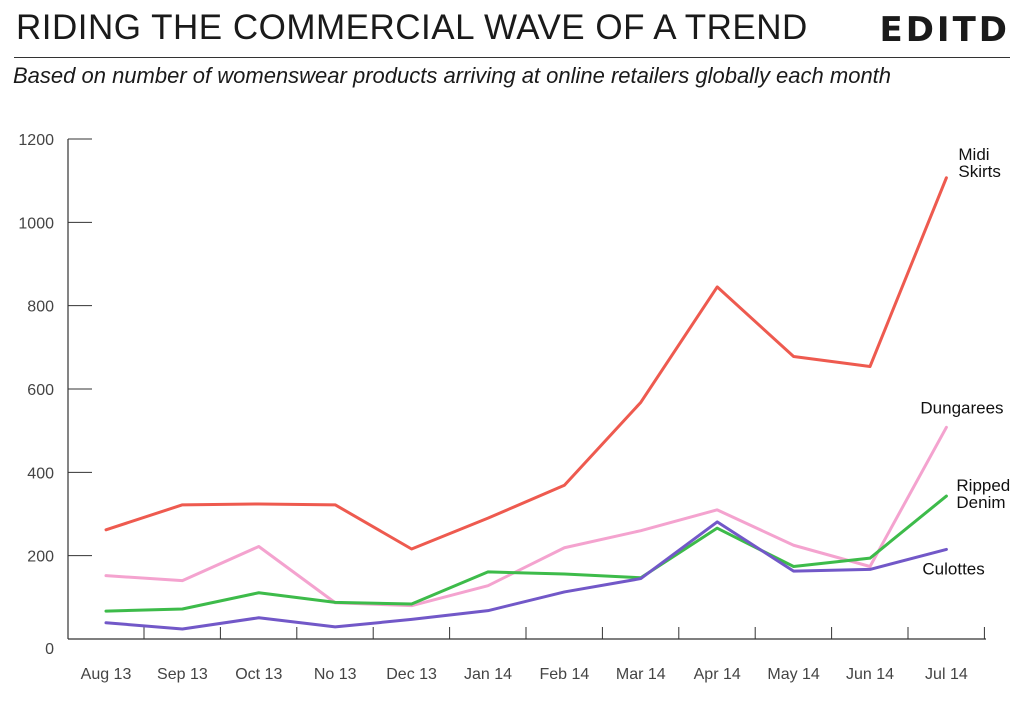  I want to click on series-line-culottes, so click(526, 575).